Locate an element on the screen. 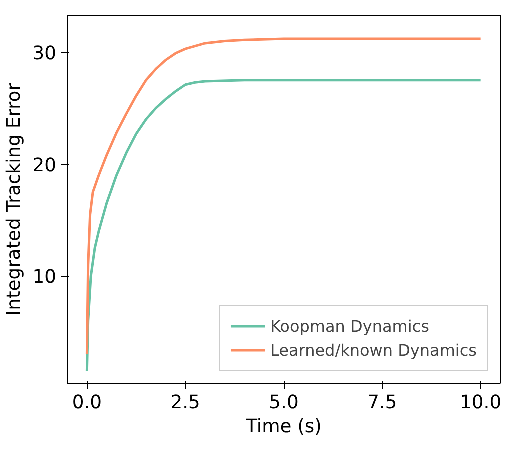  legend-label: Learned/known Dynamics is located at coordinates (373, 350).